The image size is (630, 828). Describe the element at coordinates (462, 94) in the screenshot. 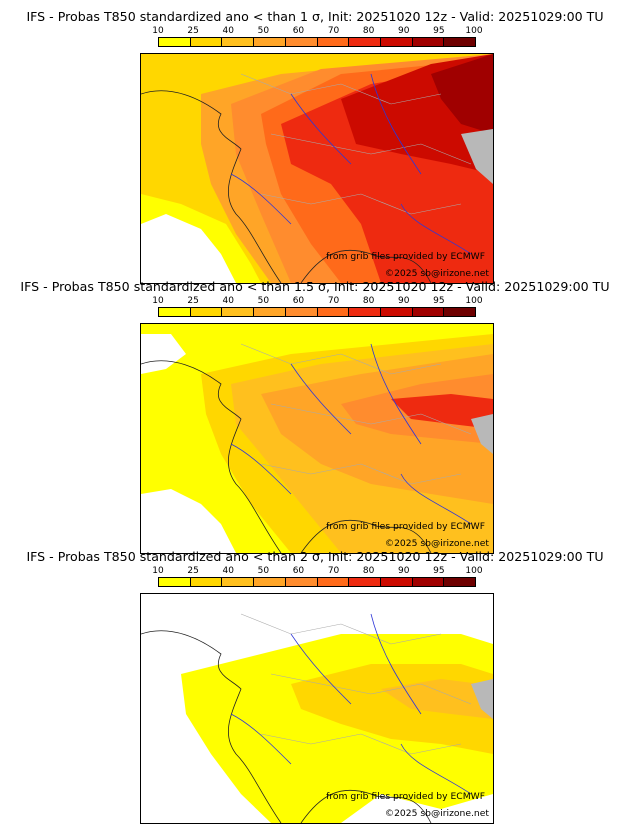

I see `fill-deep-red` at that location.